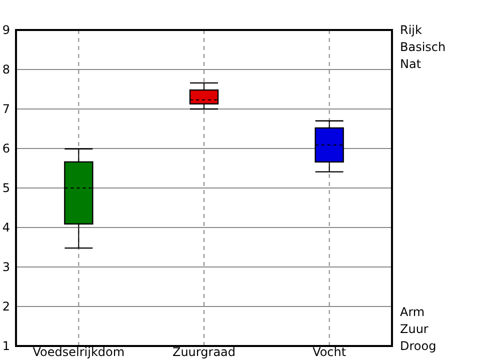 This screenshot has height=360, width=500. I want to click on x-tick-label: Voedselrijkdom, so click(78, 352).